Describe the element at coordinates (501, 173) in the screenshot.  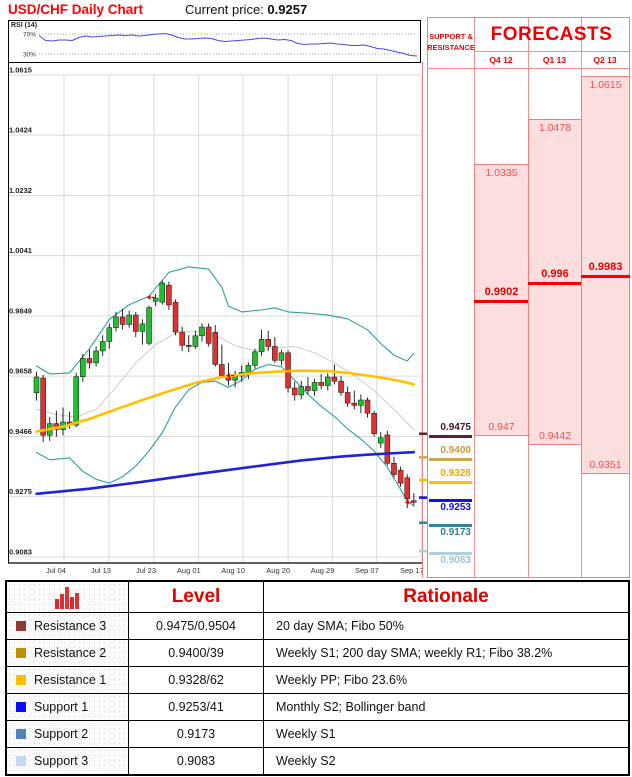
I see `forecast-high: 1.0335` at that location.